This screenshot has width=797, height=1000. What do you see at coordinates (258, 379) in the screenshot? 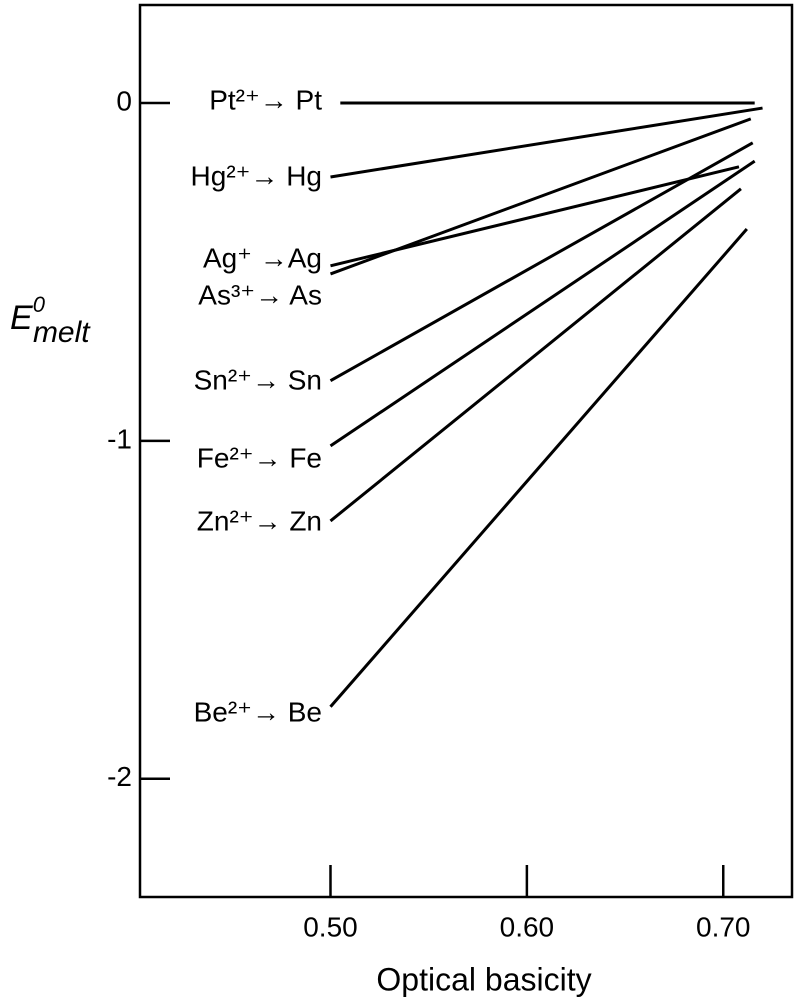
I see `series-label: Sn²⁺→ Sn` at bounding box center [258, 379].